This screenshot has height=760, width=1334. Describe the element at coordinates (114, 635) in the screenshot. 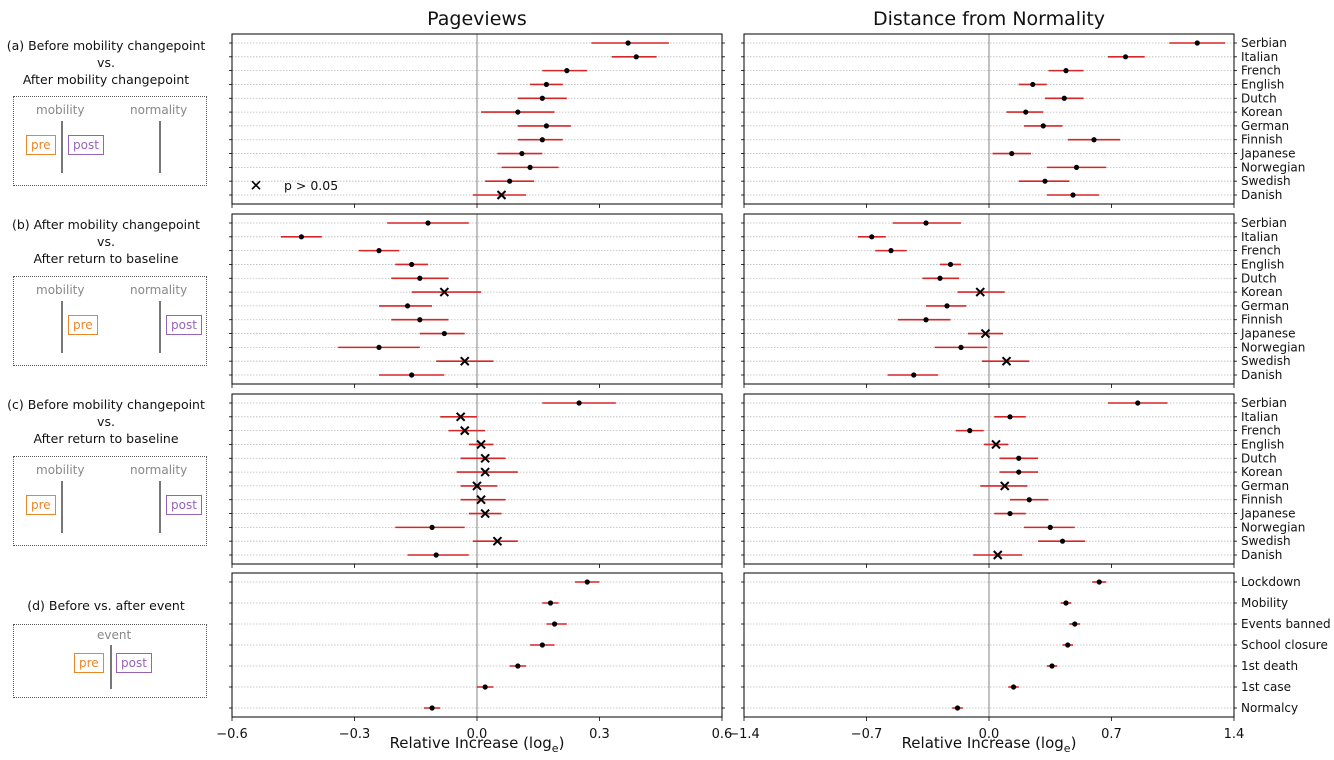

I see `schematic-event-label: event` at that location.